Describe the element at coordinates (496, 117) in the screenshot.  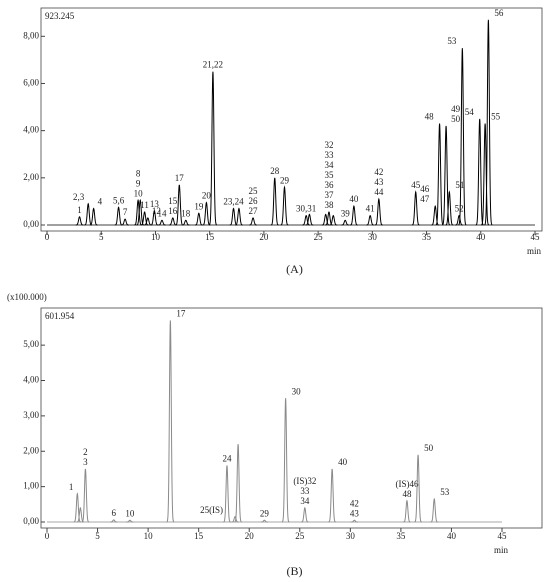
I see `peak-label: 55` at that location.